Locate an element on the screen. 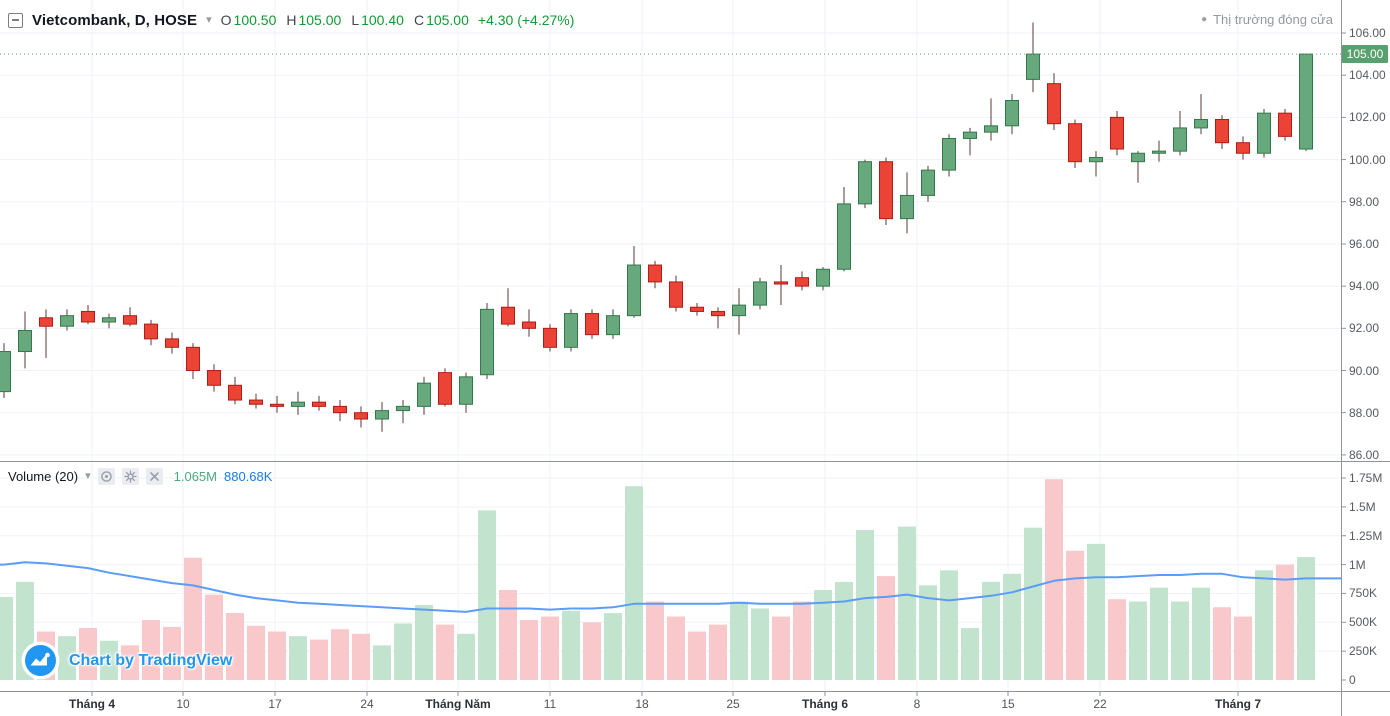 The width and height of the screenshot is (1390, 716). low-label: L is located at coordinates (355, 20).